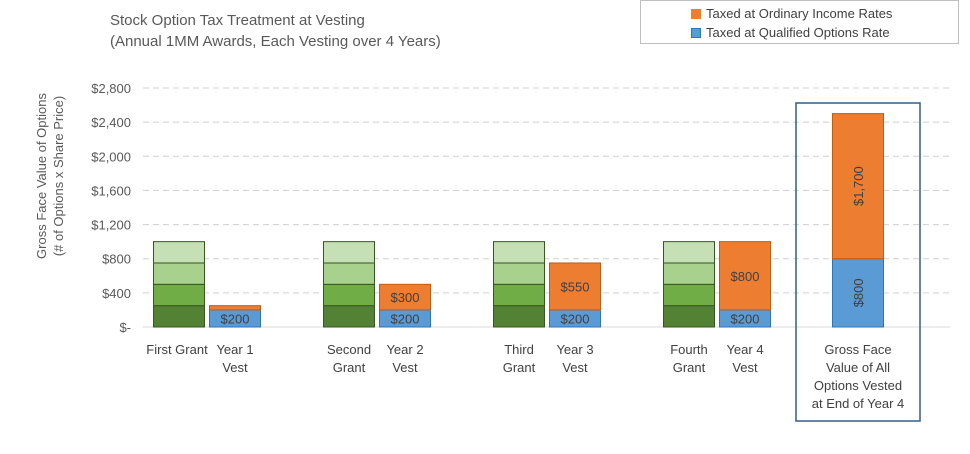 Image resolution: width=970 pixels, height=454 pixels. I want to click on ordinary-value-label: $1,700, so click(858, 186).